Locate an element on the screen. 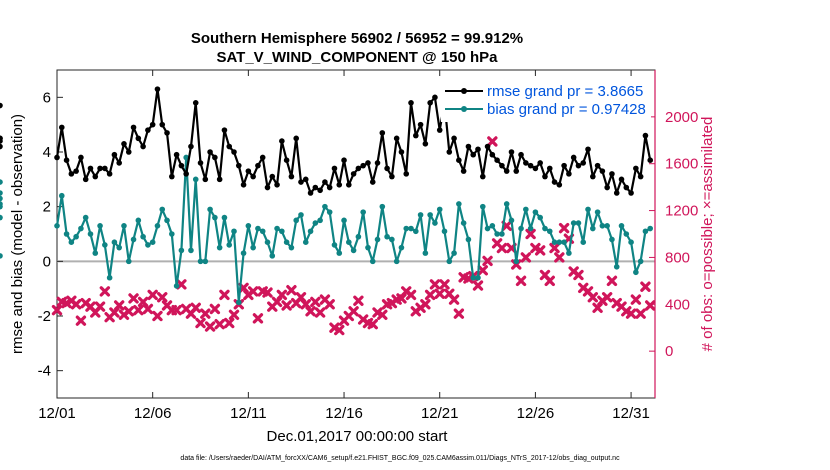 The height and width of the screenshot is (470, 830). x-tick-label: 12/11 is located at coordinates (248, 413).